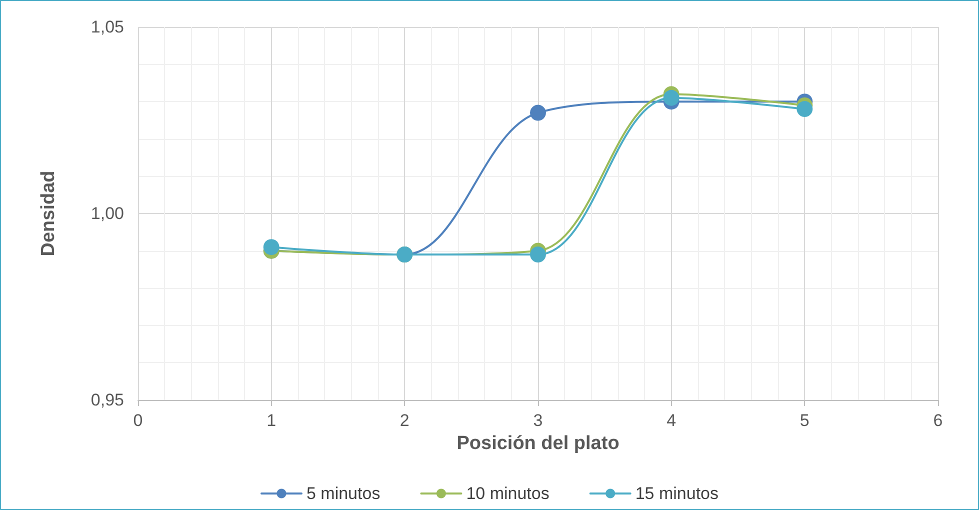 The height and width of the screenshot is (510, 979). Describe the element at coordinates (538, 420) in the screenshot. I see `x-tick-label: 3` at that location.